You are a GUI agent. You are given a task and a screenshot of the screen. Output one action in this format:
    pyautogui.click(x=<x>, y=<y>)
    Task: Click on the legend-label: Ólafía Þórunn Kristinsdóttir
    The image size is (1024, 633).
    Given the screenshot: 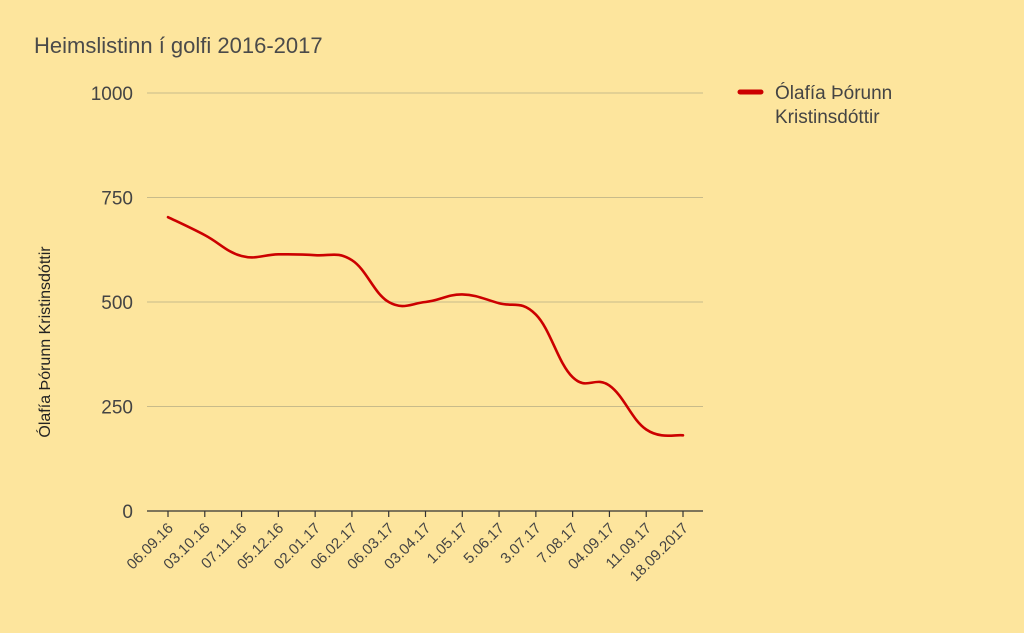 What is the action you would take?
    pyautogui.click(x=833, y=105)
    